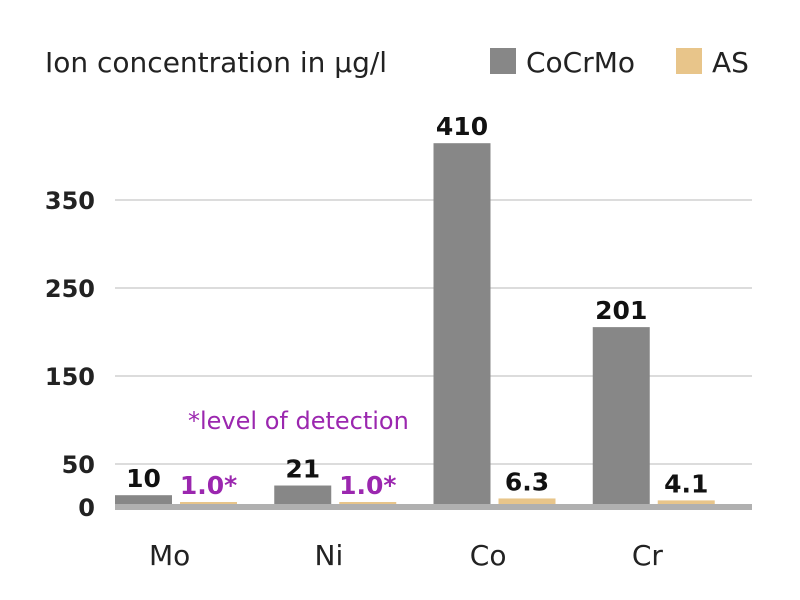 The height and width of the screenshot is (600, 800). What do you see at coordinates (216, 62) in the screenshot?
I see `chart-title: Ion concentration in µg/l` at bounding box center [216, 62].